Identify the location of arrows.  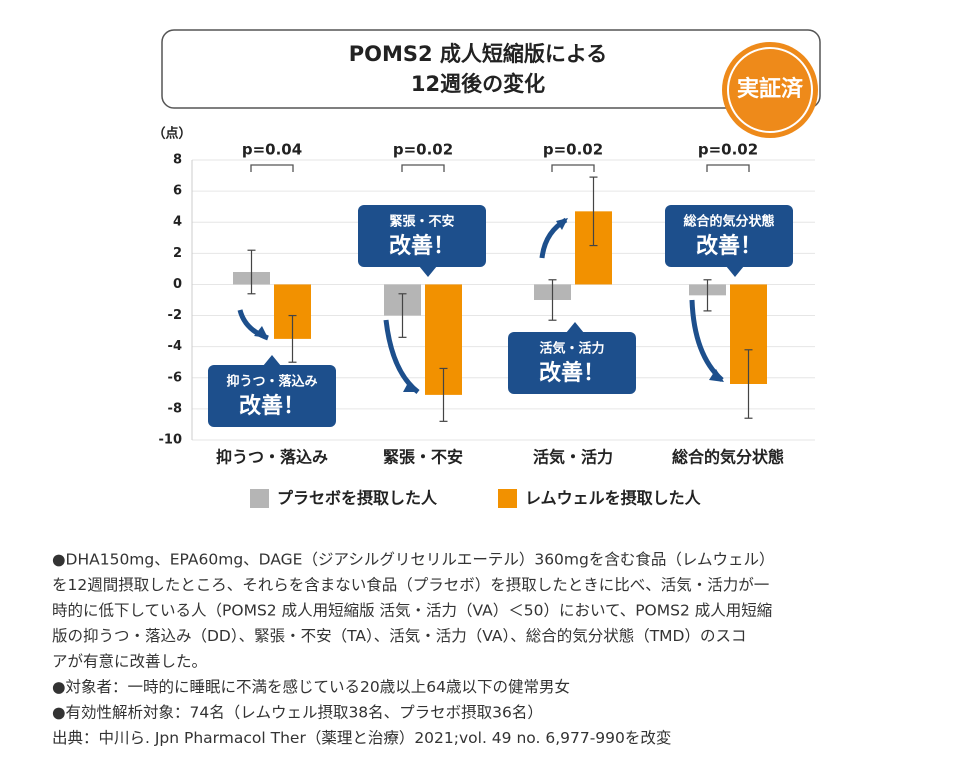
(480, 305).